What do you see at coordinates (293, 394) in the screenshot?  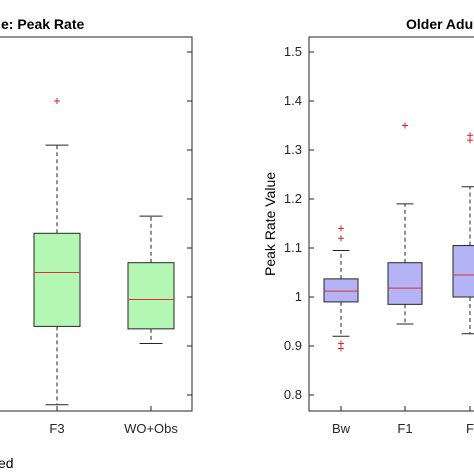 I see `right-ytick-label-0: 0.8` at bounding box center [293, 394].